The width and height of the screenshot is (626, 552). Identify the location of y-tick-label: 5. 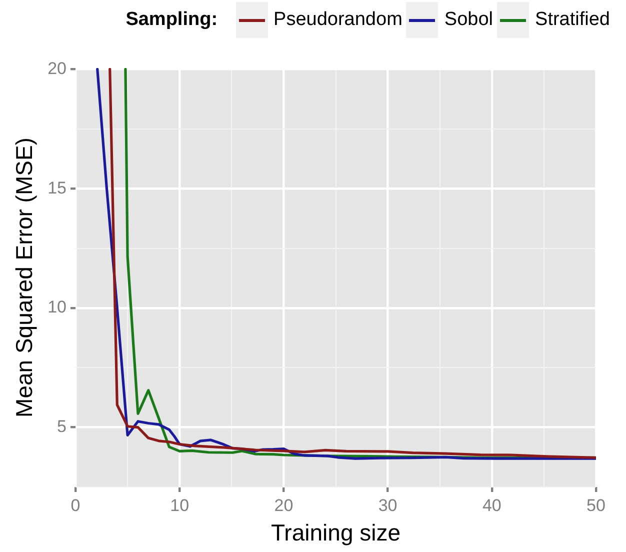
(62, 426).